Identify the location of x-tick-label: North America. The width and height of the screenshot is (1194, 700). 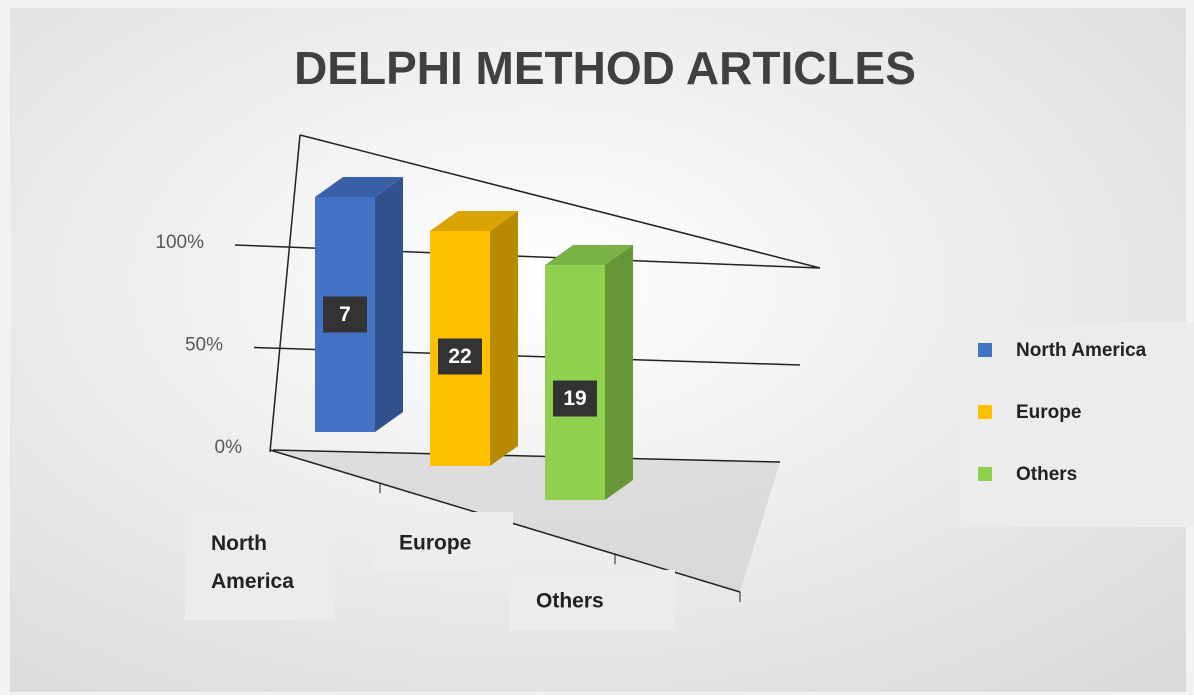
(252, 562).